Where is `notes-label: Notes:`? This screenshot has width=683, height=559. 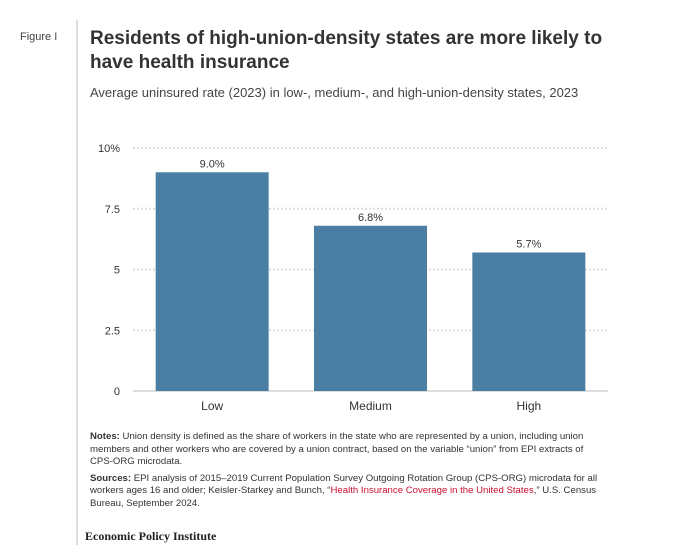 notes-label: Notes: is located at coordinates (105, 436).